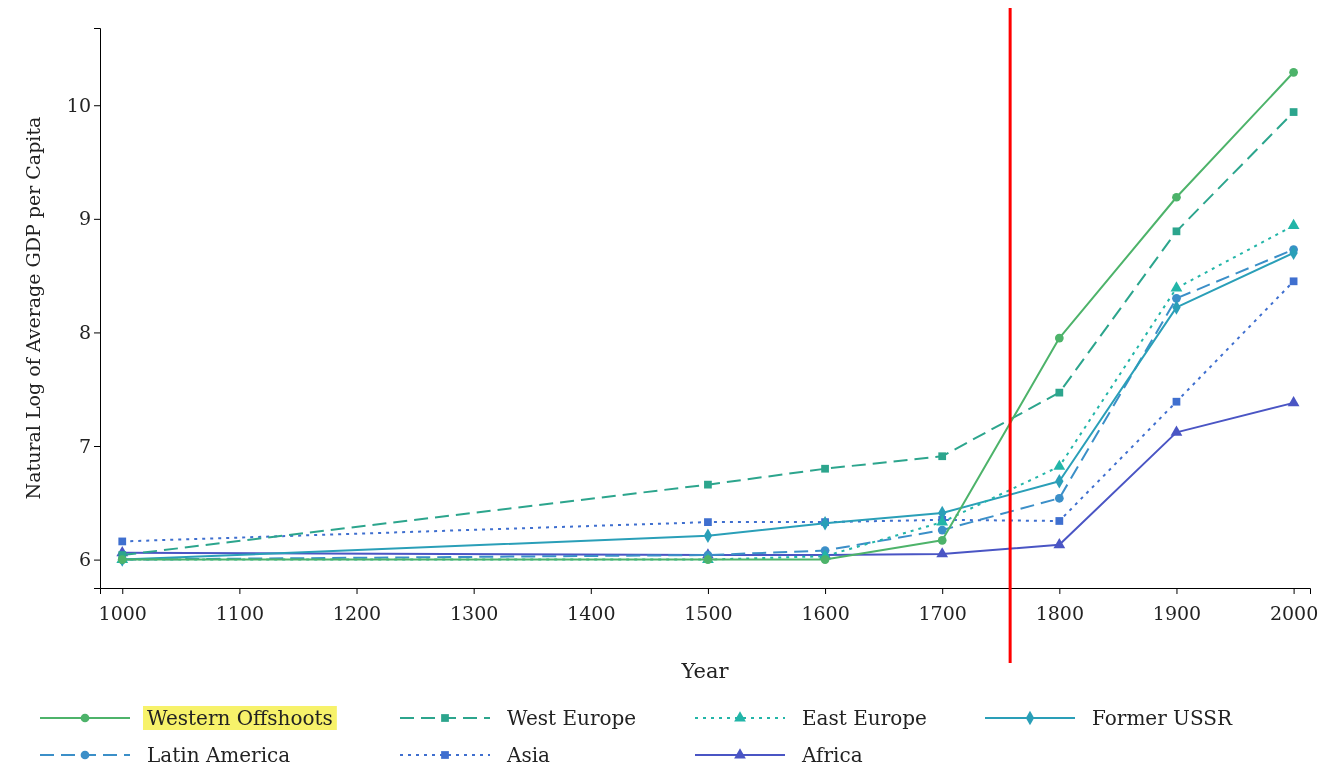  Describe the element at coordinates (1060, 612) in the screenshot. I see `x-tick-label: 1800` at that location.